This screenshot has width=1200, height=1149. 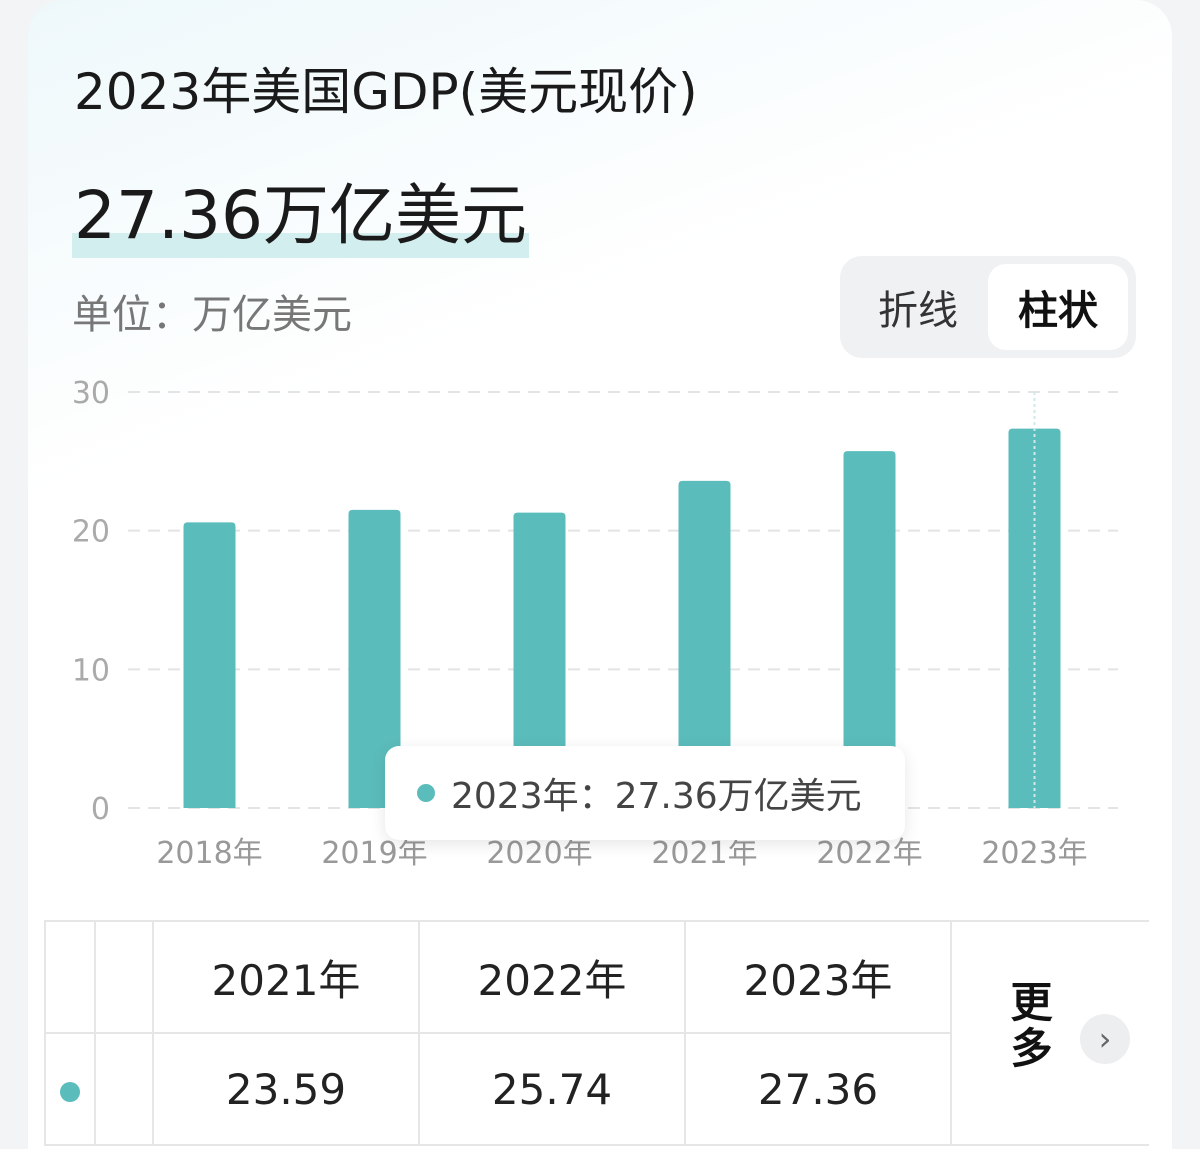 What do you see at coordinates (374, 853) in the screenshot?
I see `x-tick-label: 2019年` at bounding box center [374, 853].